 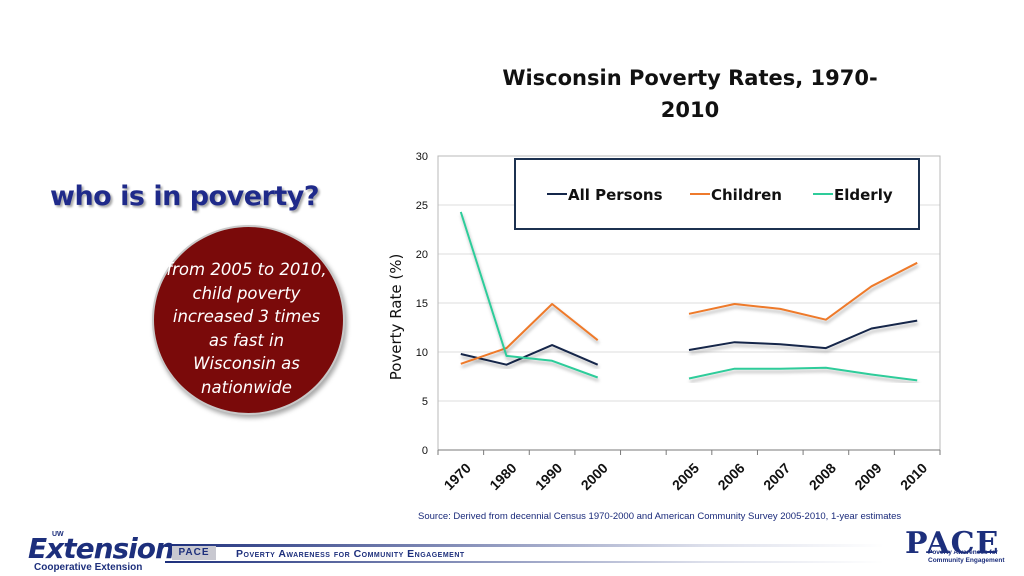 What do you see at coordinates (422, 353) in the screenshot?
I see `y-tick-label: 10` at bounding box center [422, 353].